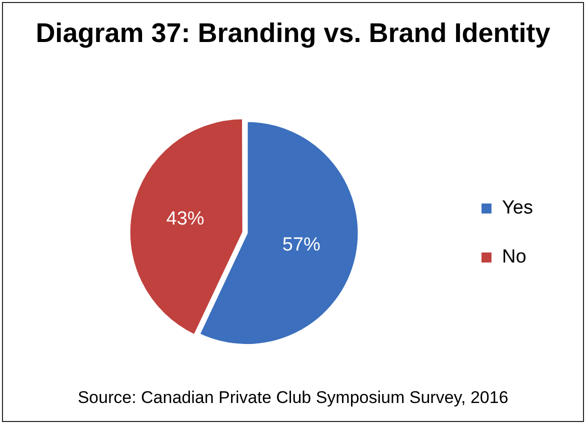  Describe the element at coordinates (185, 219) in the screenshot. I see `data-label: 43%` at that location.